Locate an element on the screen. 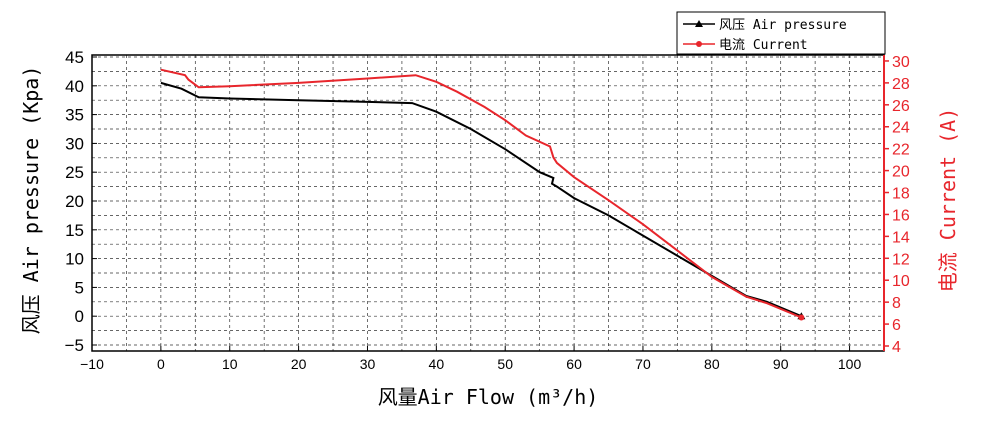 The height and width of the screenshot is (424, 1000). y-tick-label: 30 is located at coordinates (74, 143).